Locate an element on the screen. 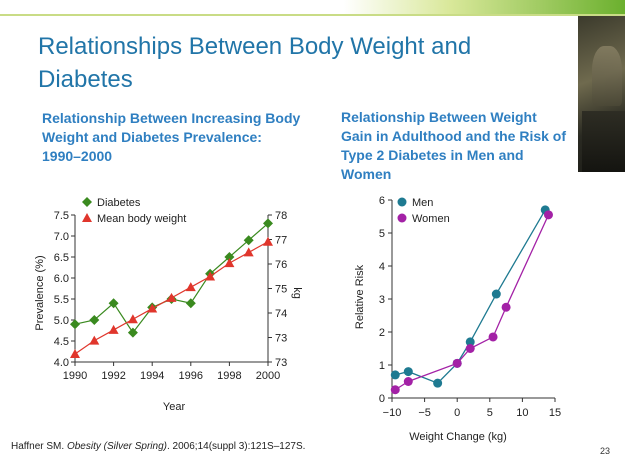  y-tick-label: 0 is located at coordinates (382, 399).